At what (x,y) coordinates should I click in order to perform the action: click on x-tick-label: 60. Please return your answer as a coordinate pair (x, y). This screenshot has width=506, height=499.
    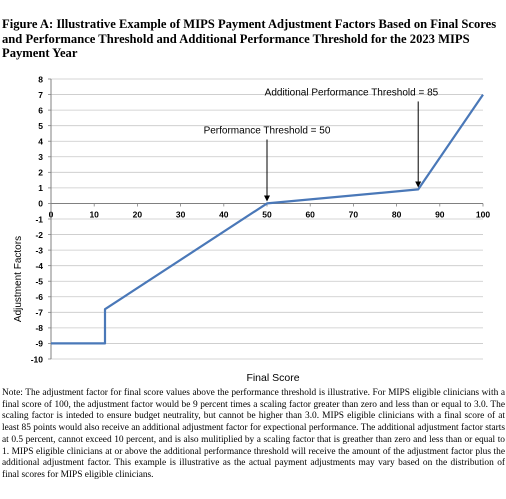
    Looking at the image, I should click on (310, 214).